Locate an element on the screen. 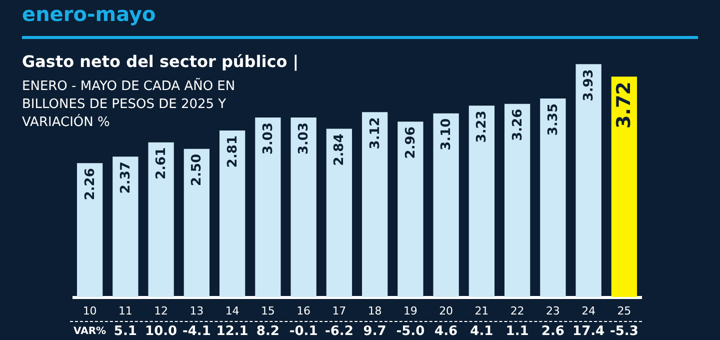 This screenshot has height=340, width=720. text: 4.1 is located at coordinates (482, 331).